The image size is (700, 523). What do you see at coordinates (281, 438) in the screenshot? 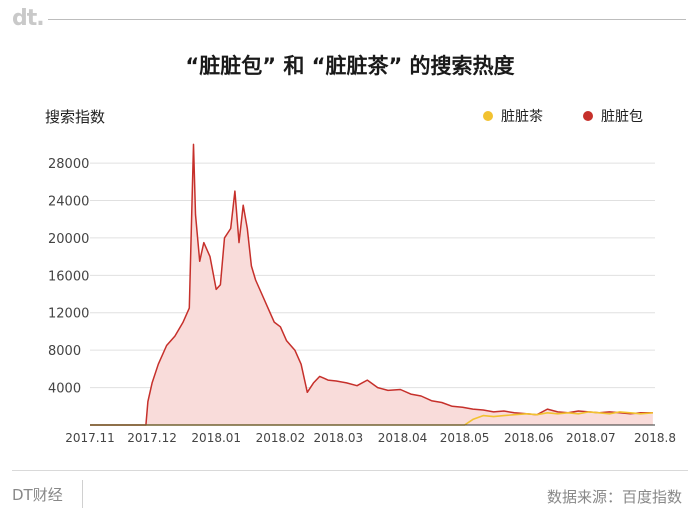
I see `x-tick-label: 2018.02` at bounding box center [281, 438].